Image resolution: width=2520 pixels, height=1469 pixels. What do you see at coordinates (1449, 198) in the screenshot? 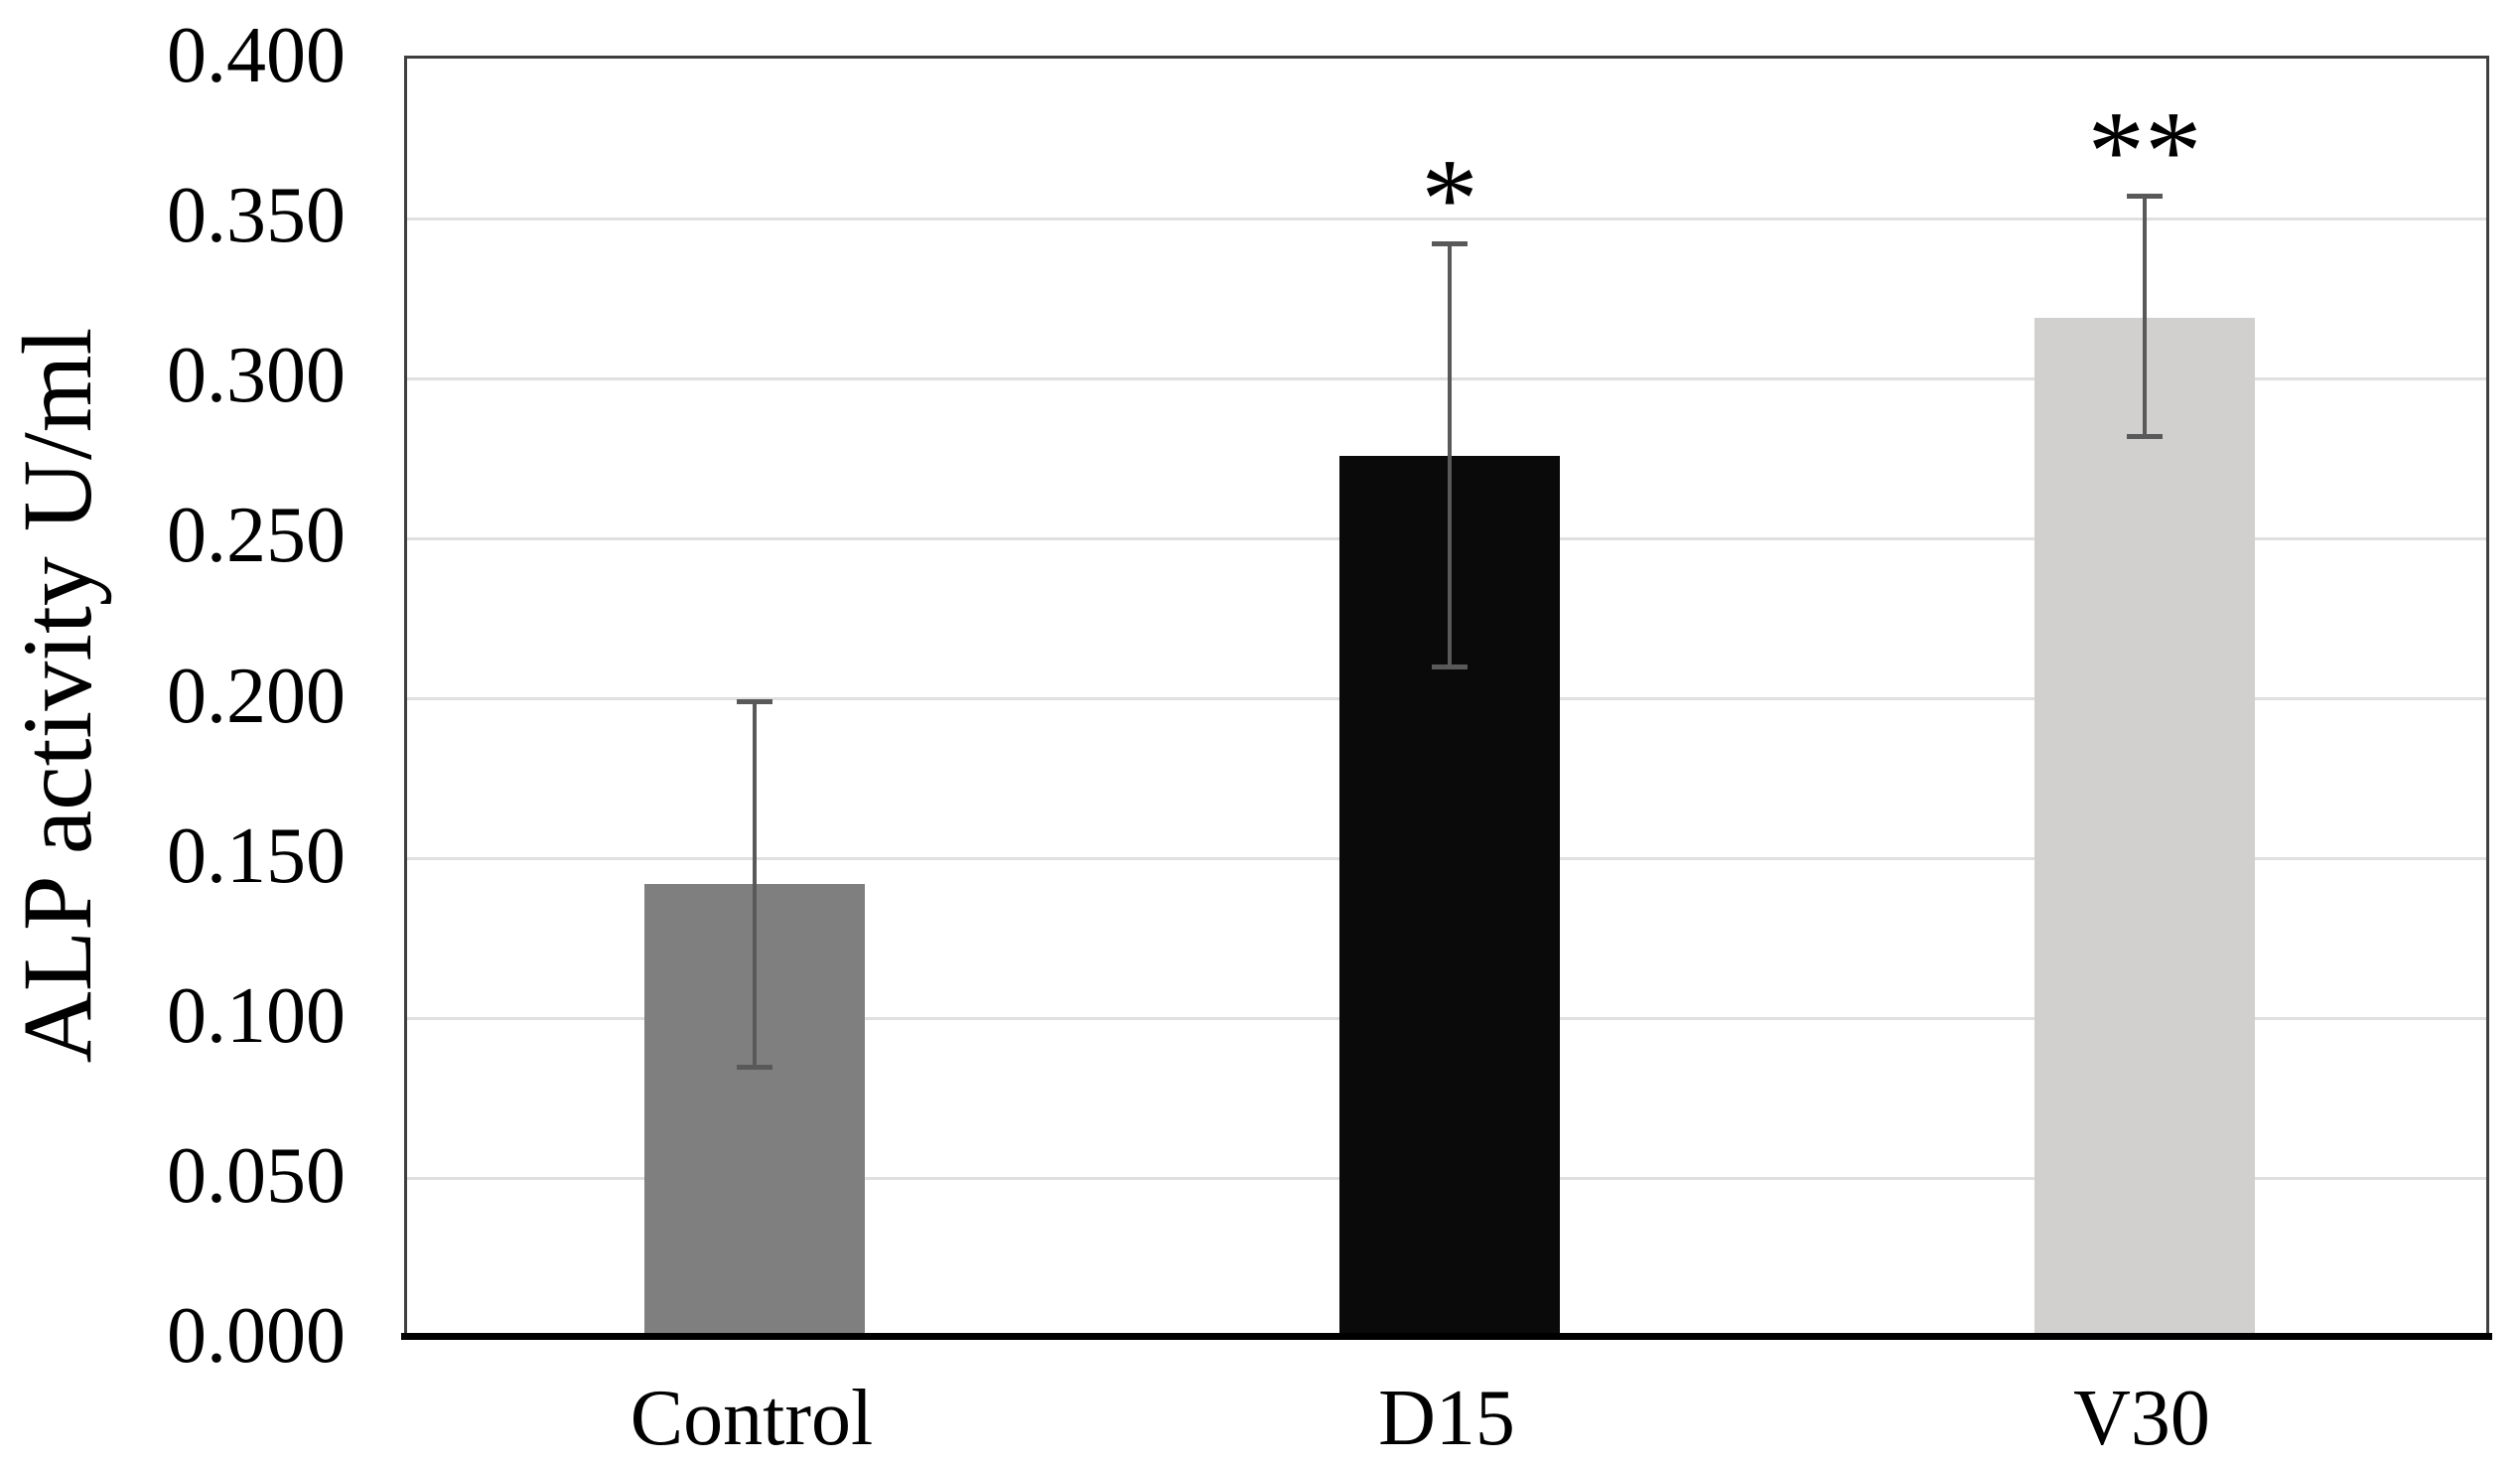
I see `significance-annotation: *` at bounding box center [1449, 198].